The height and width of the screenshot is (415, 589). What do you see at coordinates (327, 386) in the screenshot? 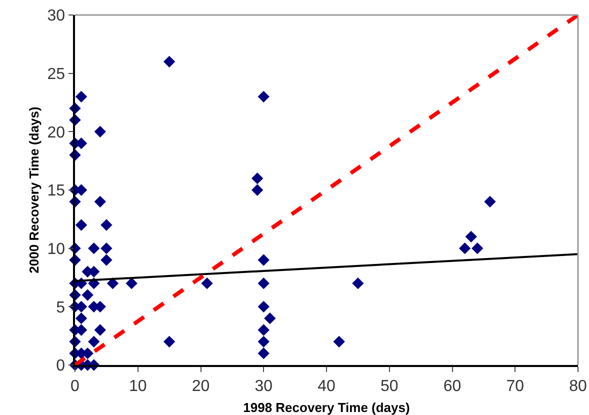
I see `x-tick-label: 40` at bounding box center [327, 386].